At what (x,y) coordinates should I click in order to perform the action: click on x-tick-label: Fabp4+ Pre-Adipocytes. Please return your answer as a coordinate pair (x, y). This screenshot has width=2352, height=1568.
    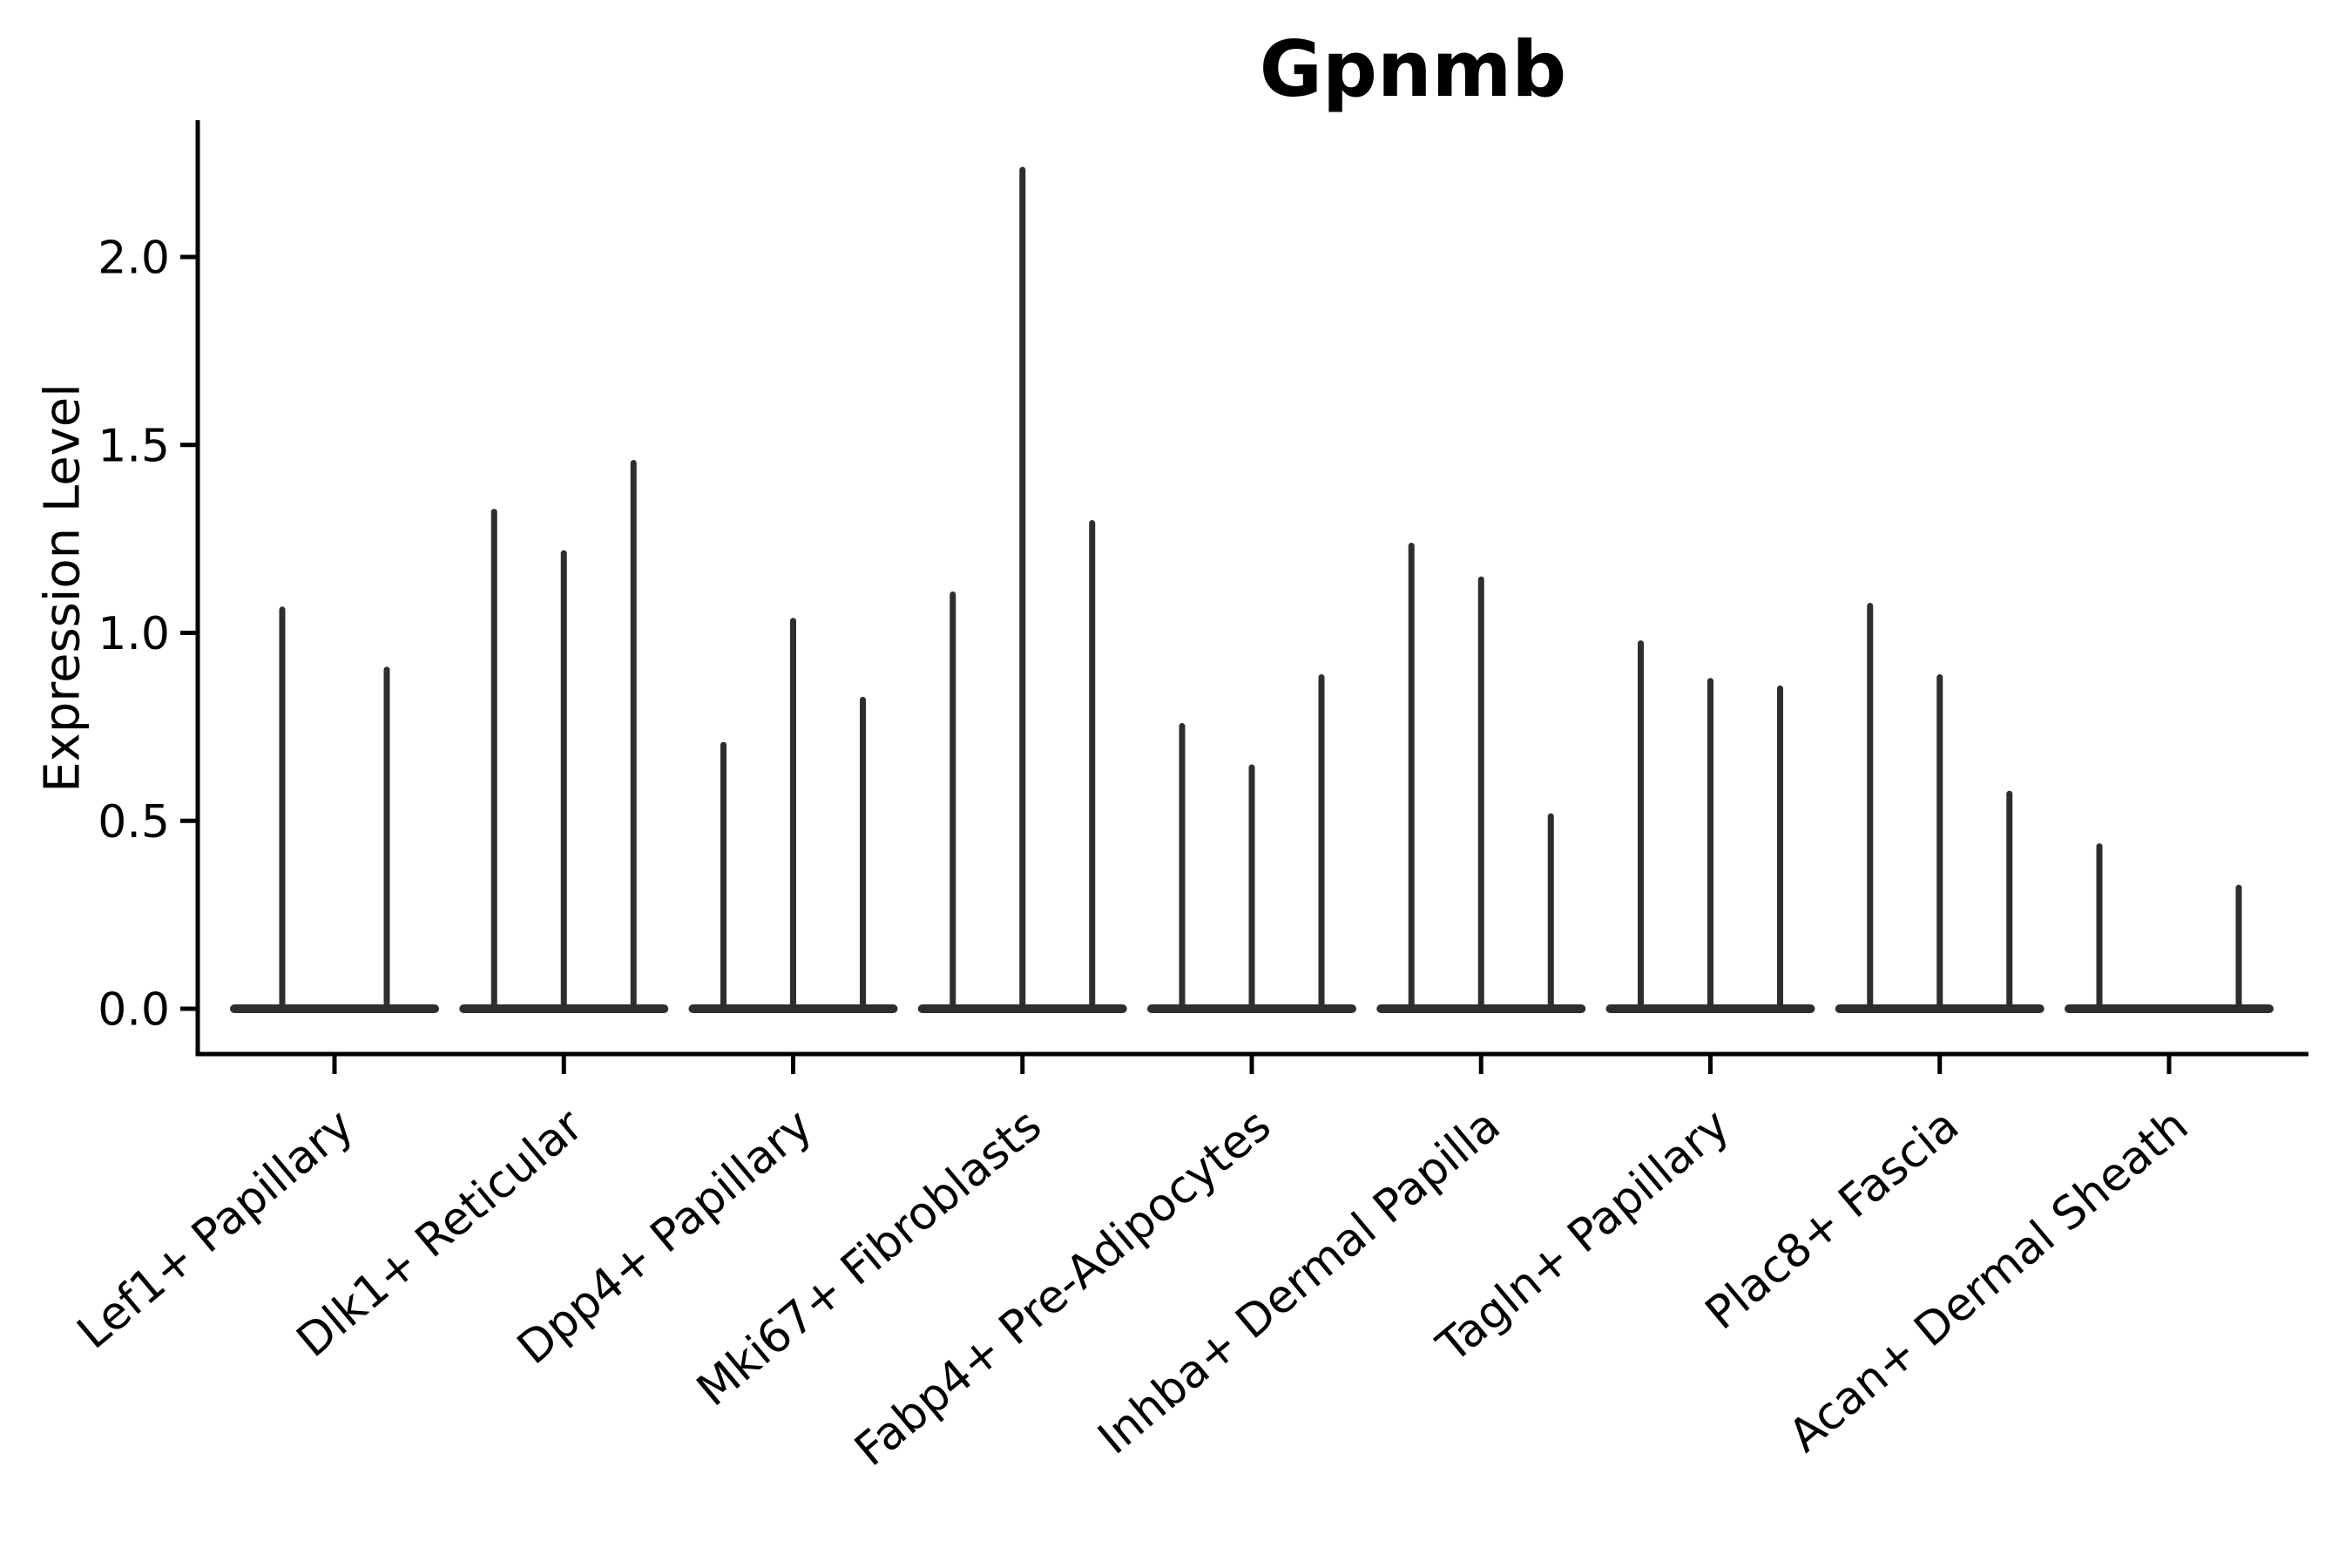
    Looking at the image, I should click on (1063, 1288).